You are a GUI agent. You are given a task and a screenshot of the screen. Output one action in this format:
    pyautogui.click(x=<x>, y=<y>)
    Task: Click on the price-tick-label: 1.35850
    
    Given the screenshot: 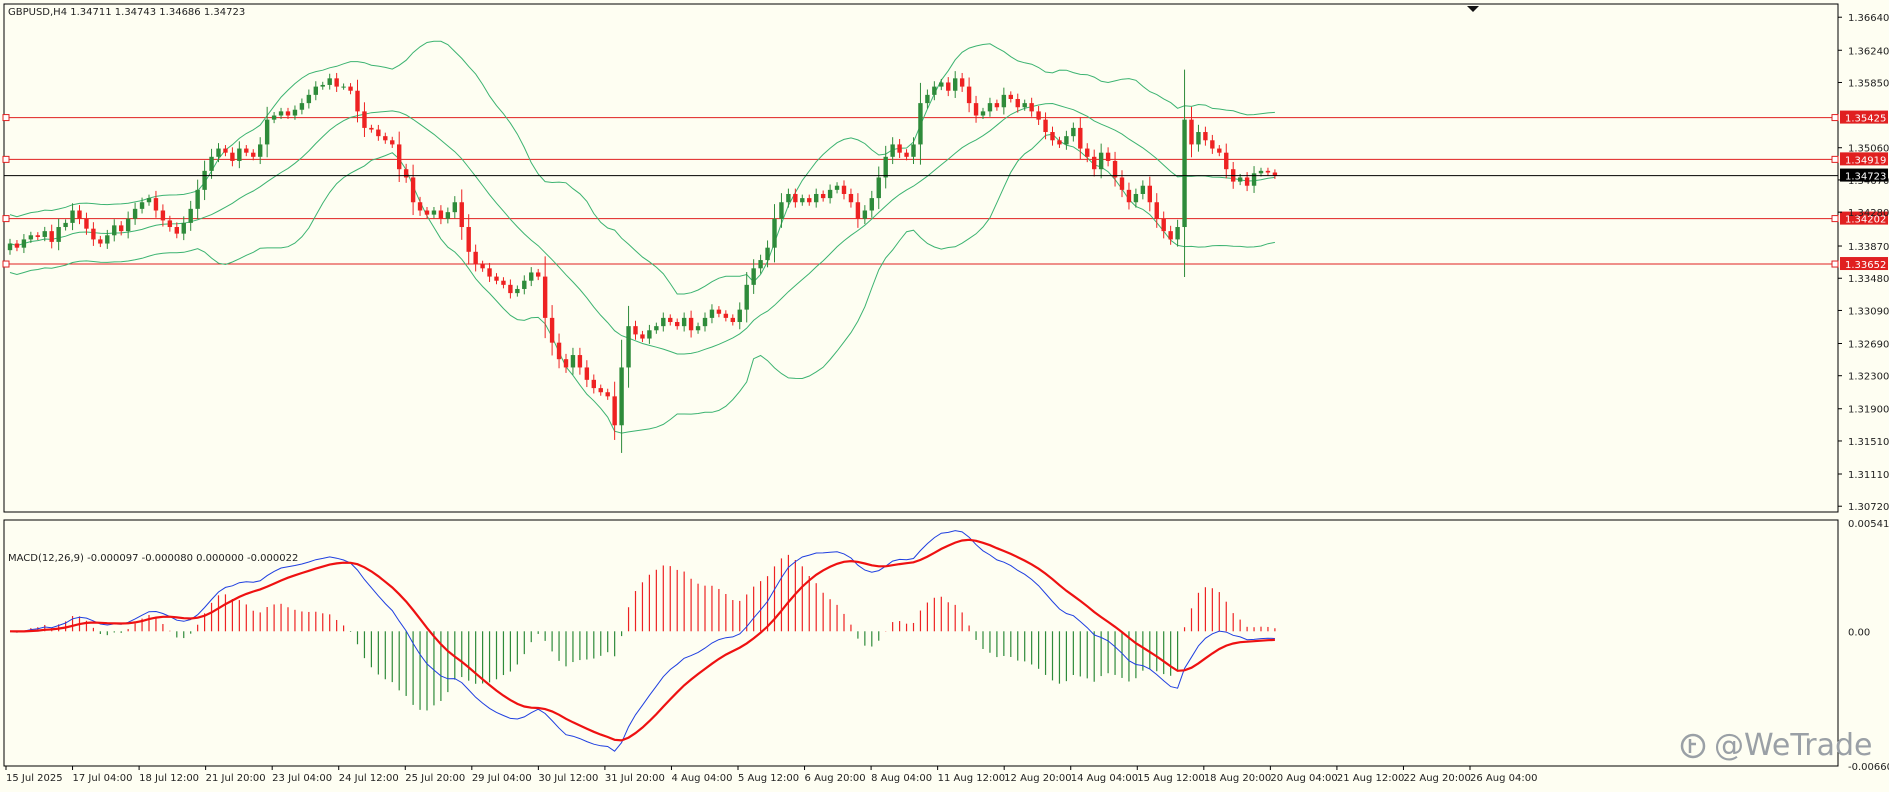 What is the action you would take?
    pyautogui.click(x=1868, y=83)
    